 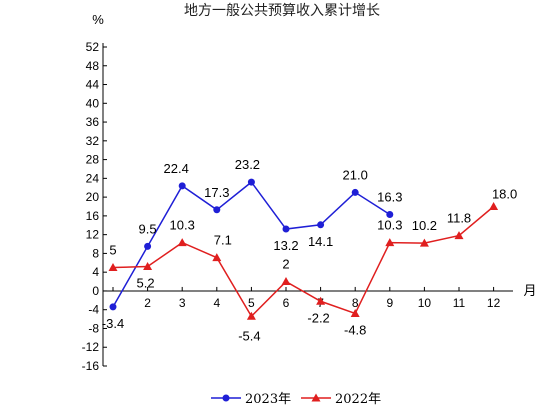 I want to click on legend-label: 2023年, so click(x=268, y=399).